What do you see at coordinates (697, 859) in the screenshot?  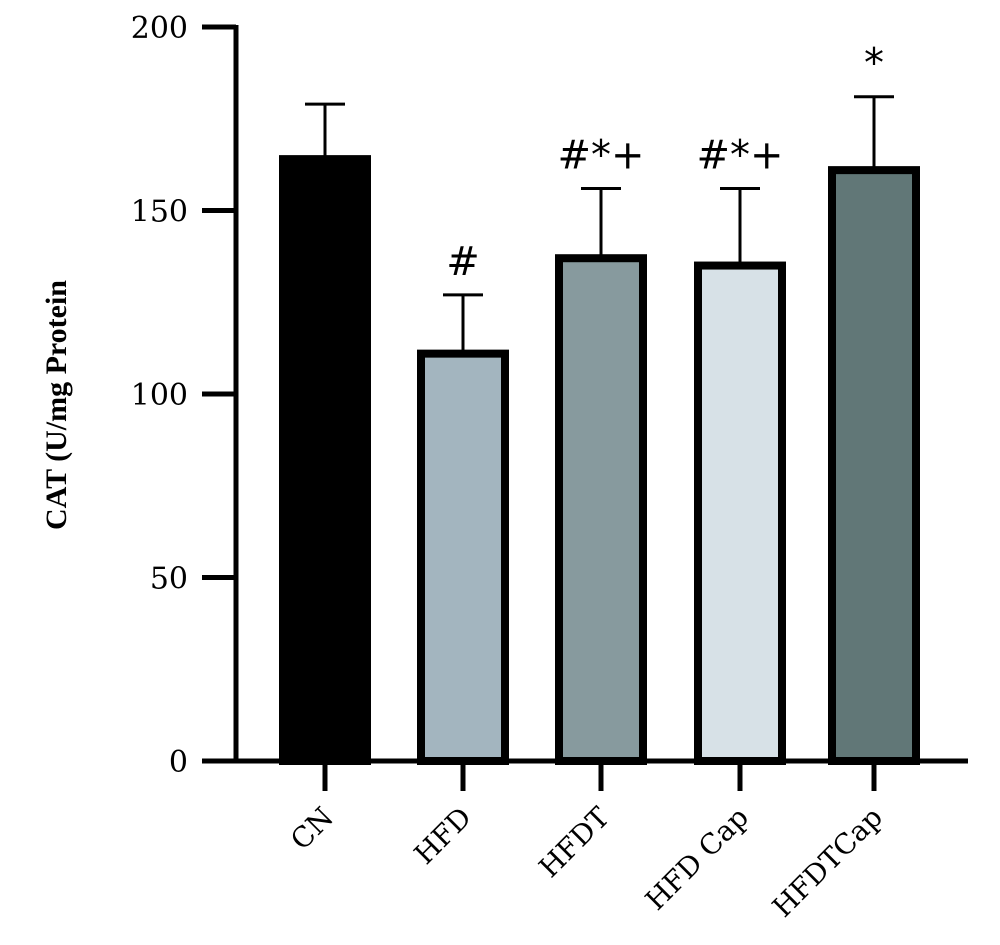 I see `x-tick-label: HFD Cap` at bounding box center [697, 859].